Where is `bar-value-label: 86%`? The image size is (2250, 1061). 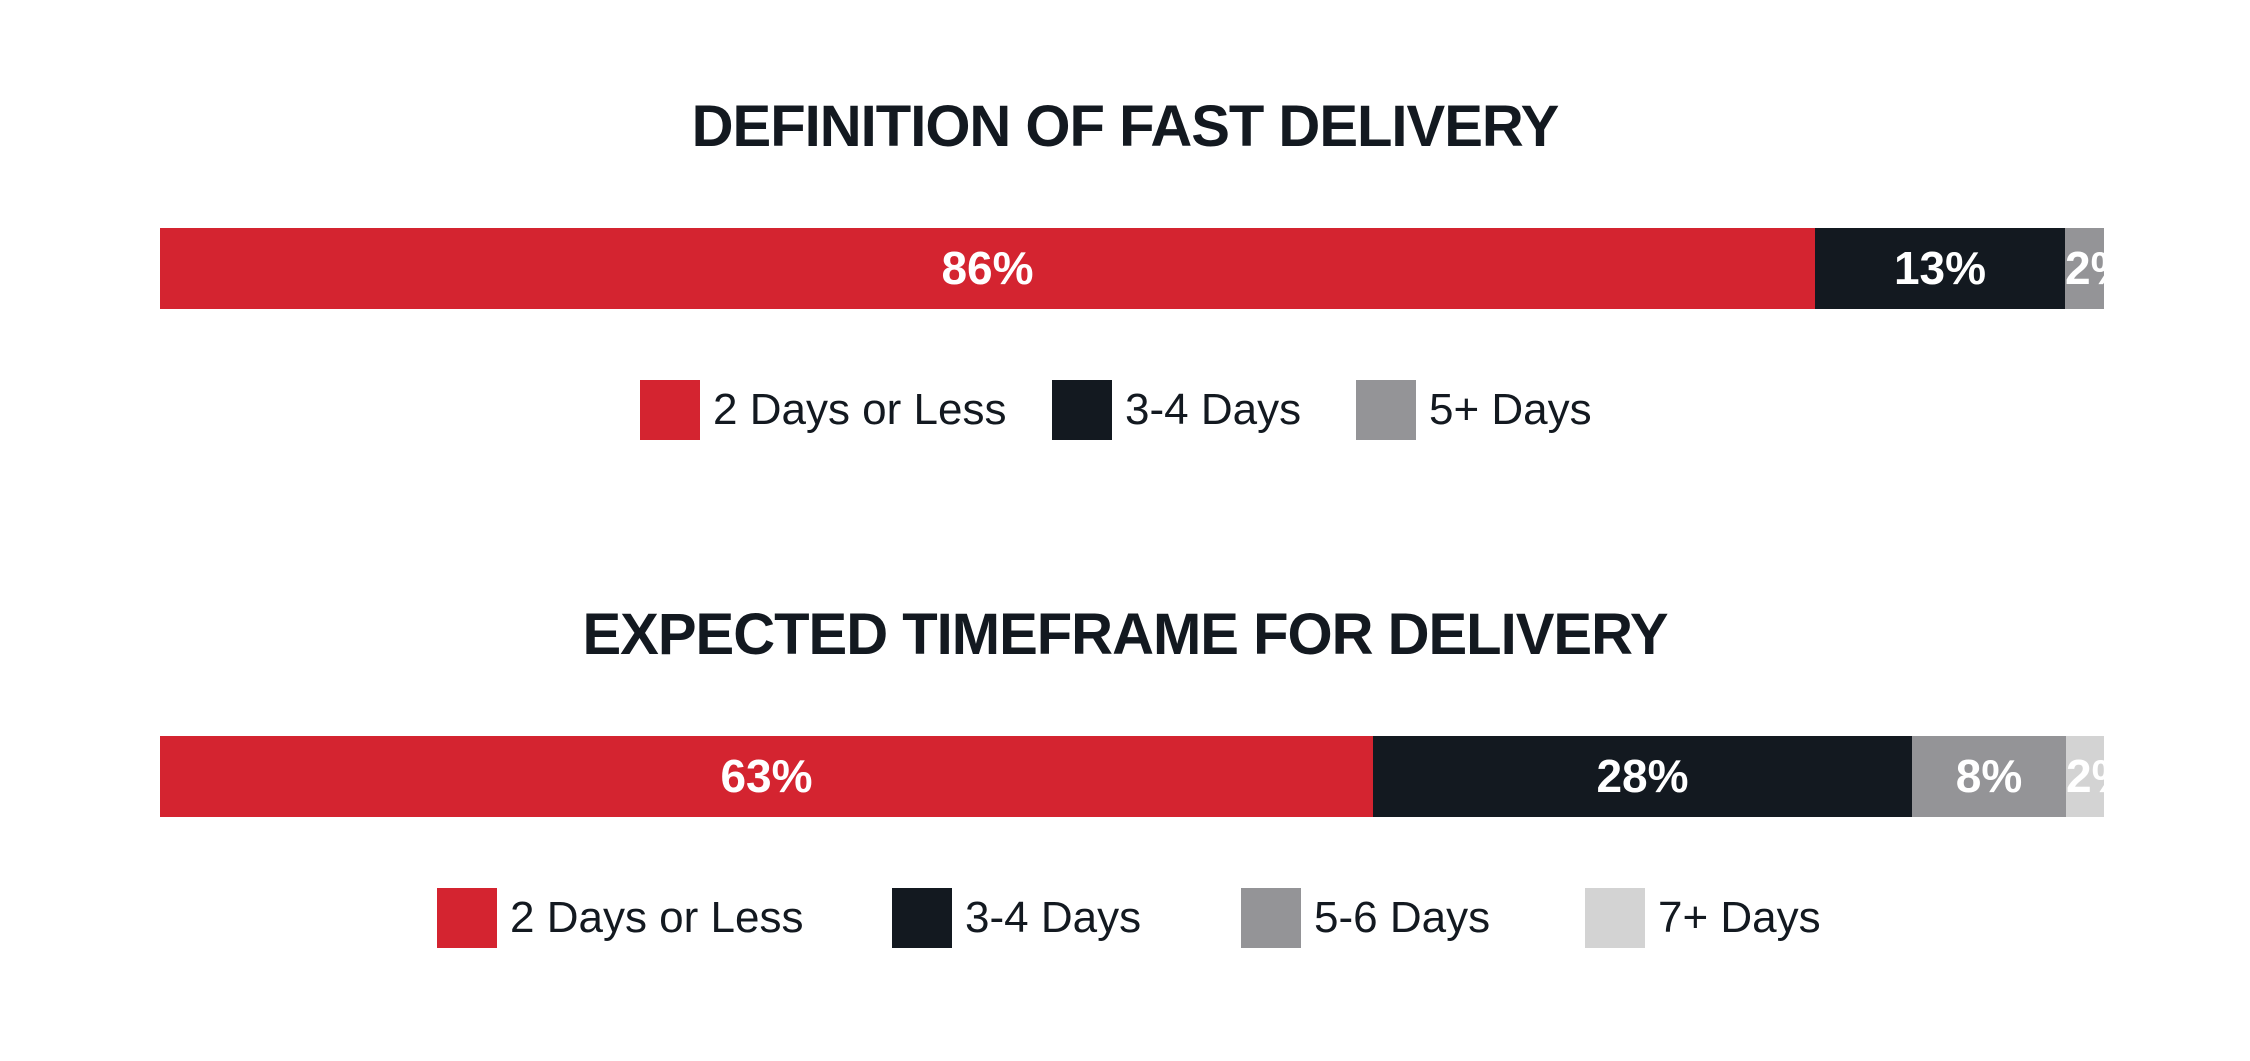
bar-value-label: 86% is located at coordinates (987, 268).